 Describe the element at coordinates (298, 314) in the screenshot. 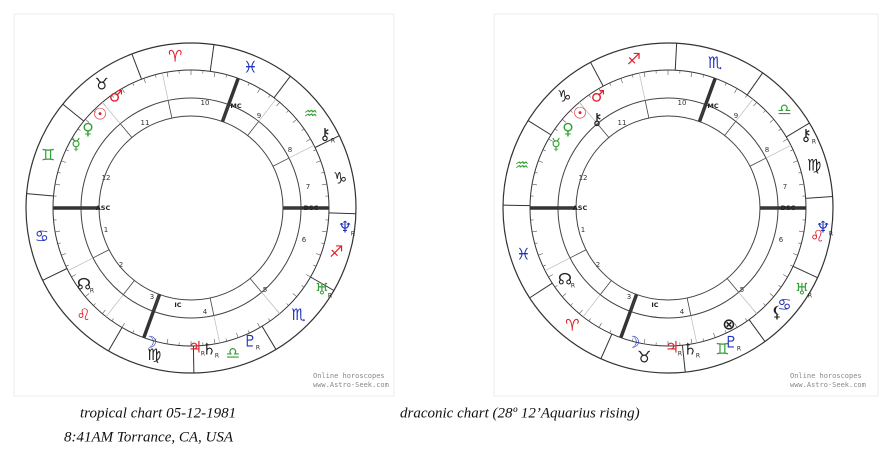

I see `zodiac-sign: ♏` at that location.